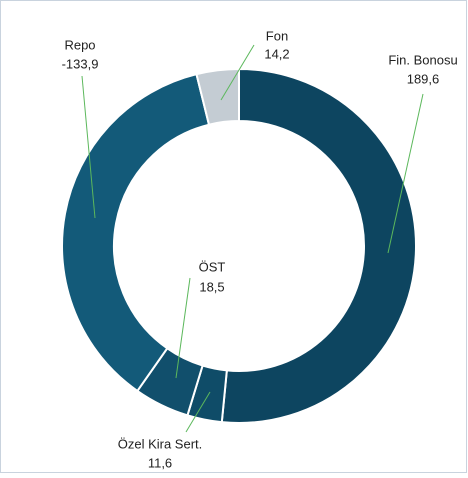 This screenshot has width=468, height=478. What do you see at coordinates (276, 53) in the screenshot?
I see `data-label: 14,2` at bounding box center [276, 53].